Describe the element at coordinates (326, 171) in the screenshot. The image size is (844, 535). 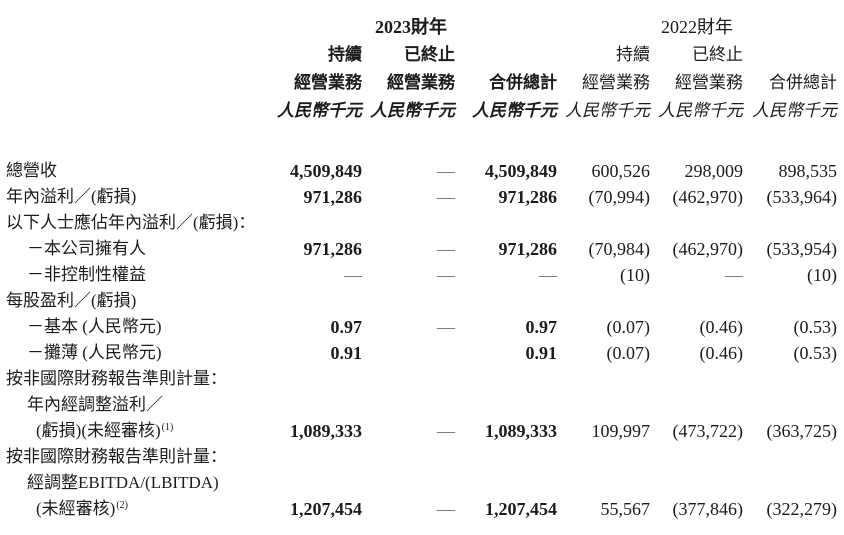
I see `cell-value: 4,509,849` at that location.